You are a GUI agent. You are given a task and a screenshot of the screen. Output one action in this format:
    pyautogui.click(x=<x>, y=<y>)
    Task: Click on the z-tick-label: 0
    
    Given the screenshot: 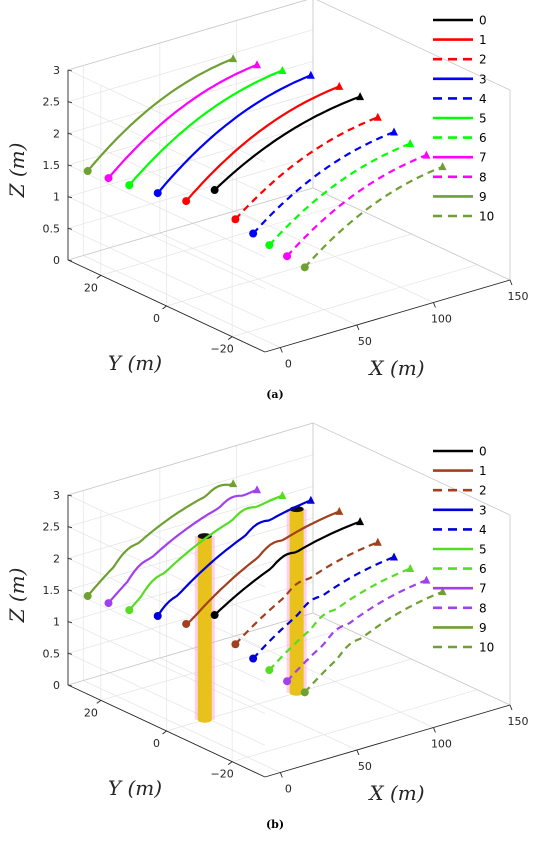 What is the action you would take?
    pyautogui.click(x=56, y=685)
    